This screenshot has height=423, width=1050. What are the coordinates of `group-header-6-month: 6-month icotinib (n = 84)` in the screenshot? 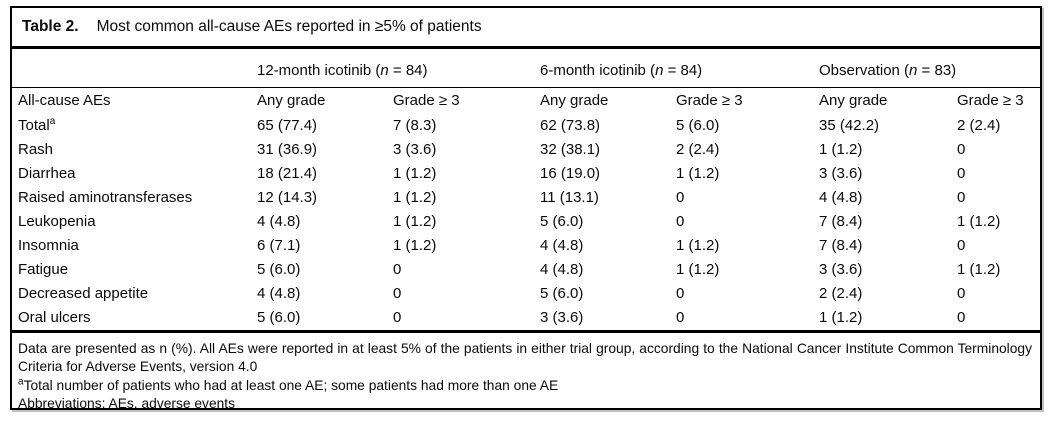 It's located at (679, 68).